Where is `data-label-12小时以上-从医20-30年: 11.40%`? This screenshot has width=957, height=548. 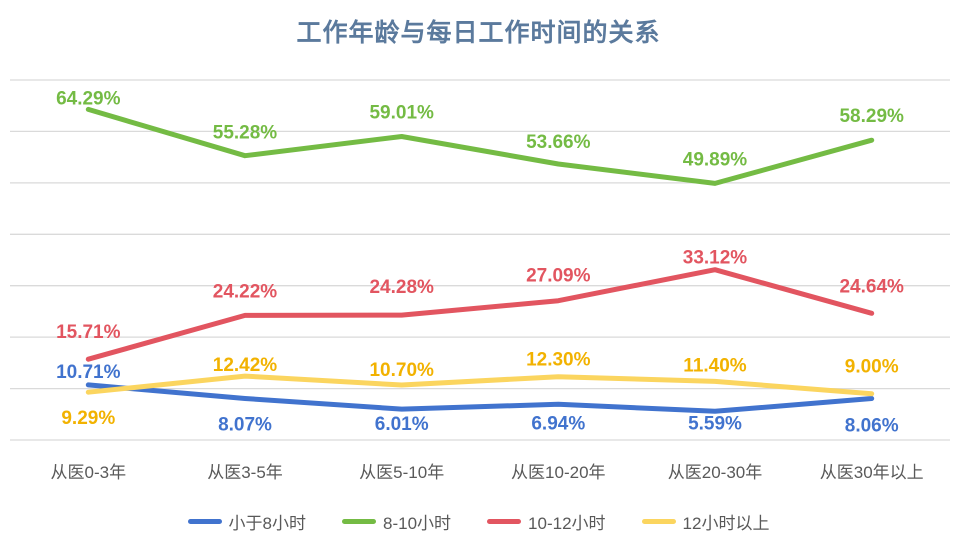
data-label-12小时以上-从医20-30年: 11.40% is located at coordinates (714, 365).